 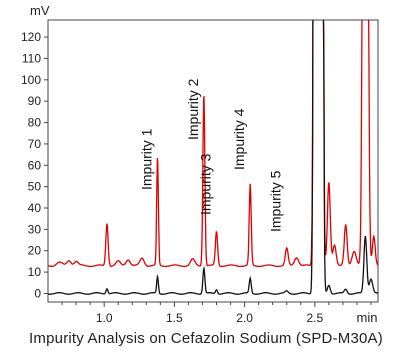 What do you see at coordinates (206, 184) in the screenshot?
I see `peak-label: Impurity 3` at bounding box center [206, 184].